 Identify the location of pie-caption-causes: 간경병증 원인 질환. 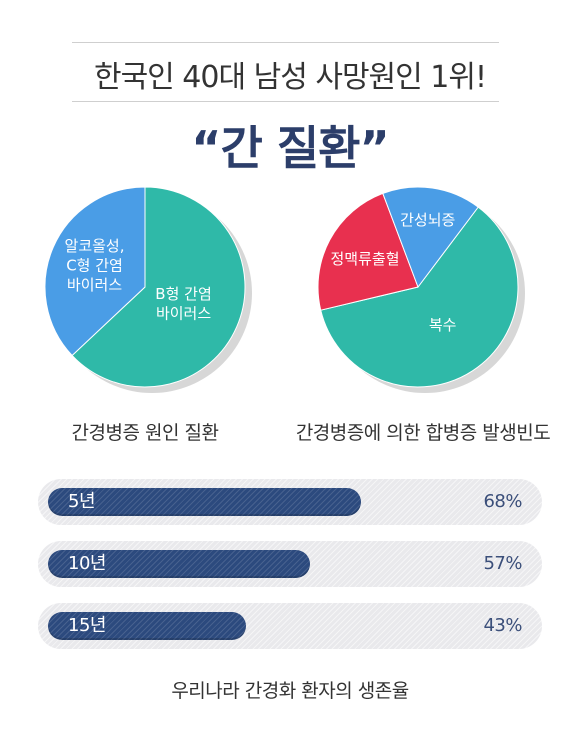
(145, 433).